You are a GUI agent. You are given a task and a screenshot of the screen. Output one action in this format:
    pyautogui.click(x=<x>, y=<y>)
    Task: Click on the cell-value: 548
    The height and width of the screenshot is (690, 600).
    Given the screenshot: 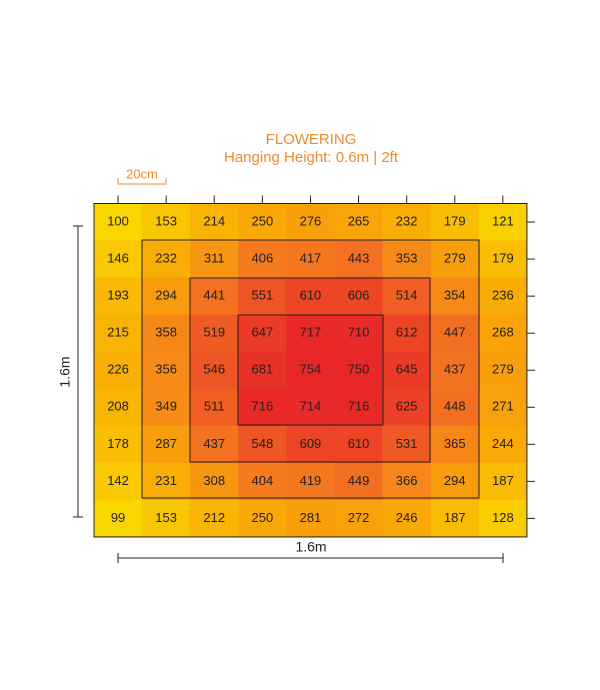 What is the action you would take?
    pyautogui.click(x=262, y=443)
    